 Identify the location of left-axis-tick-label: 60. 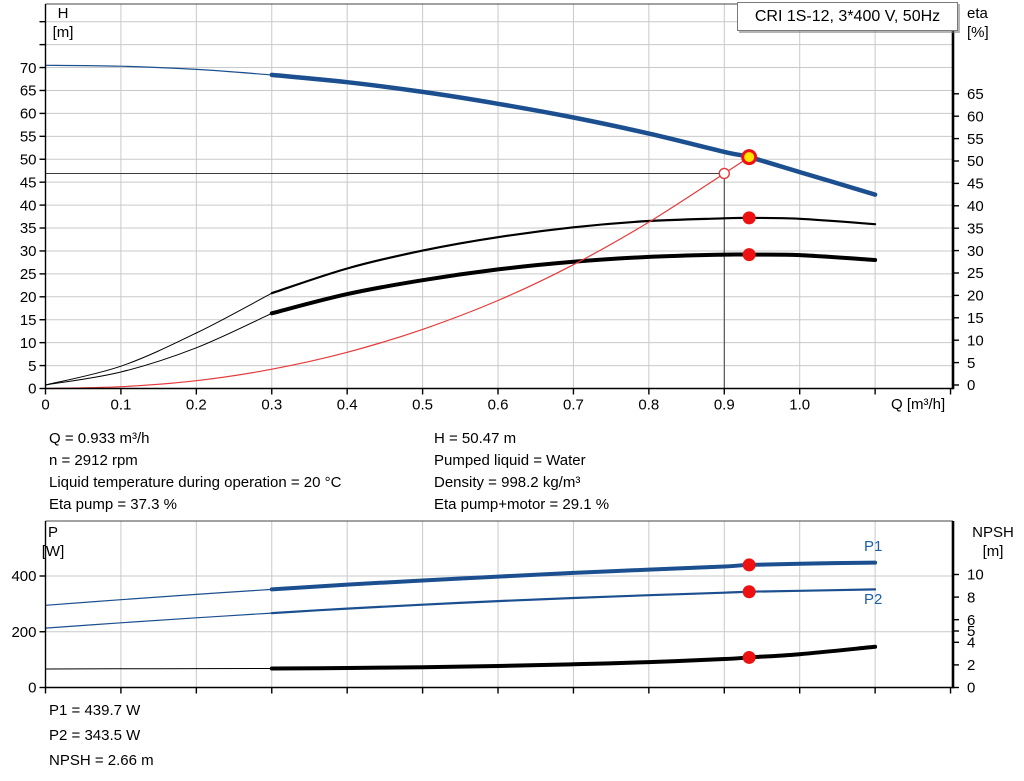
(28, 114).